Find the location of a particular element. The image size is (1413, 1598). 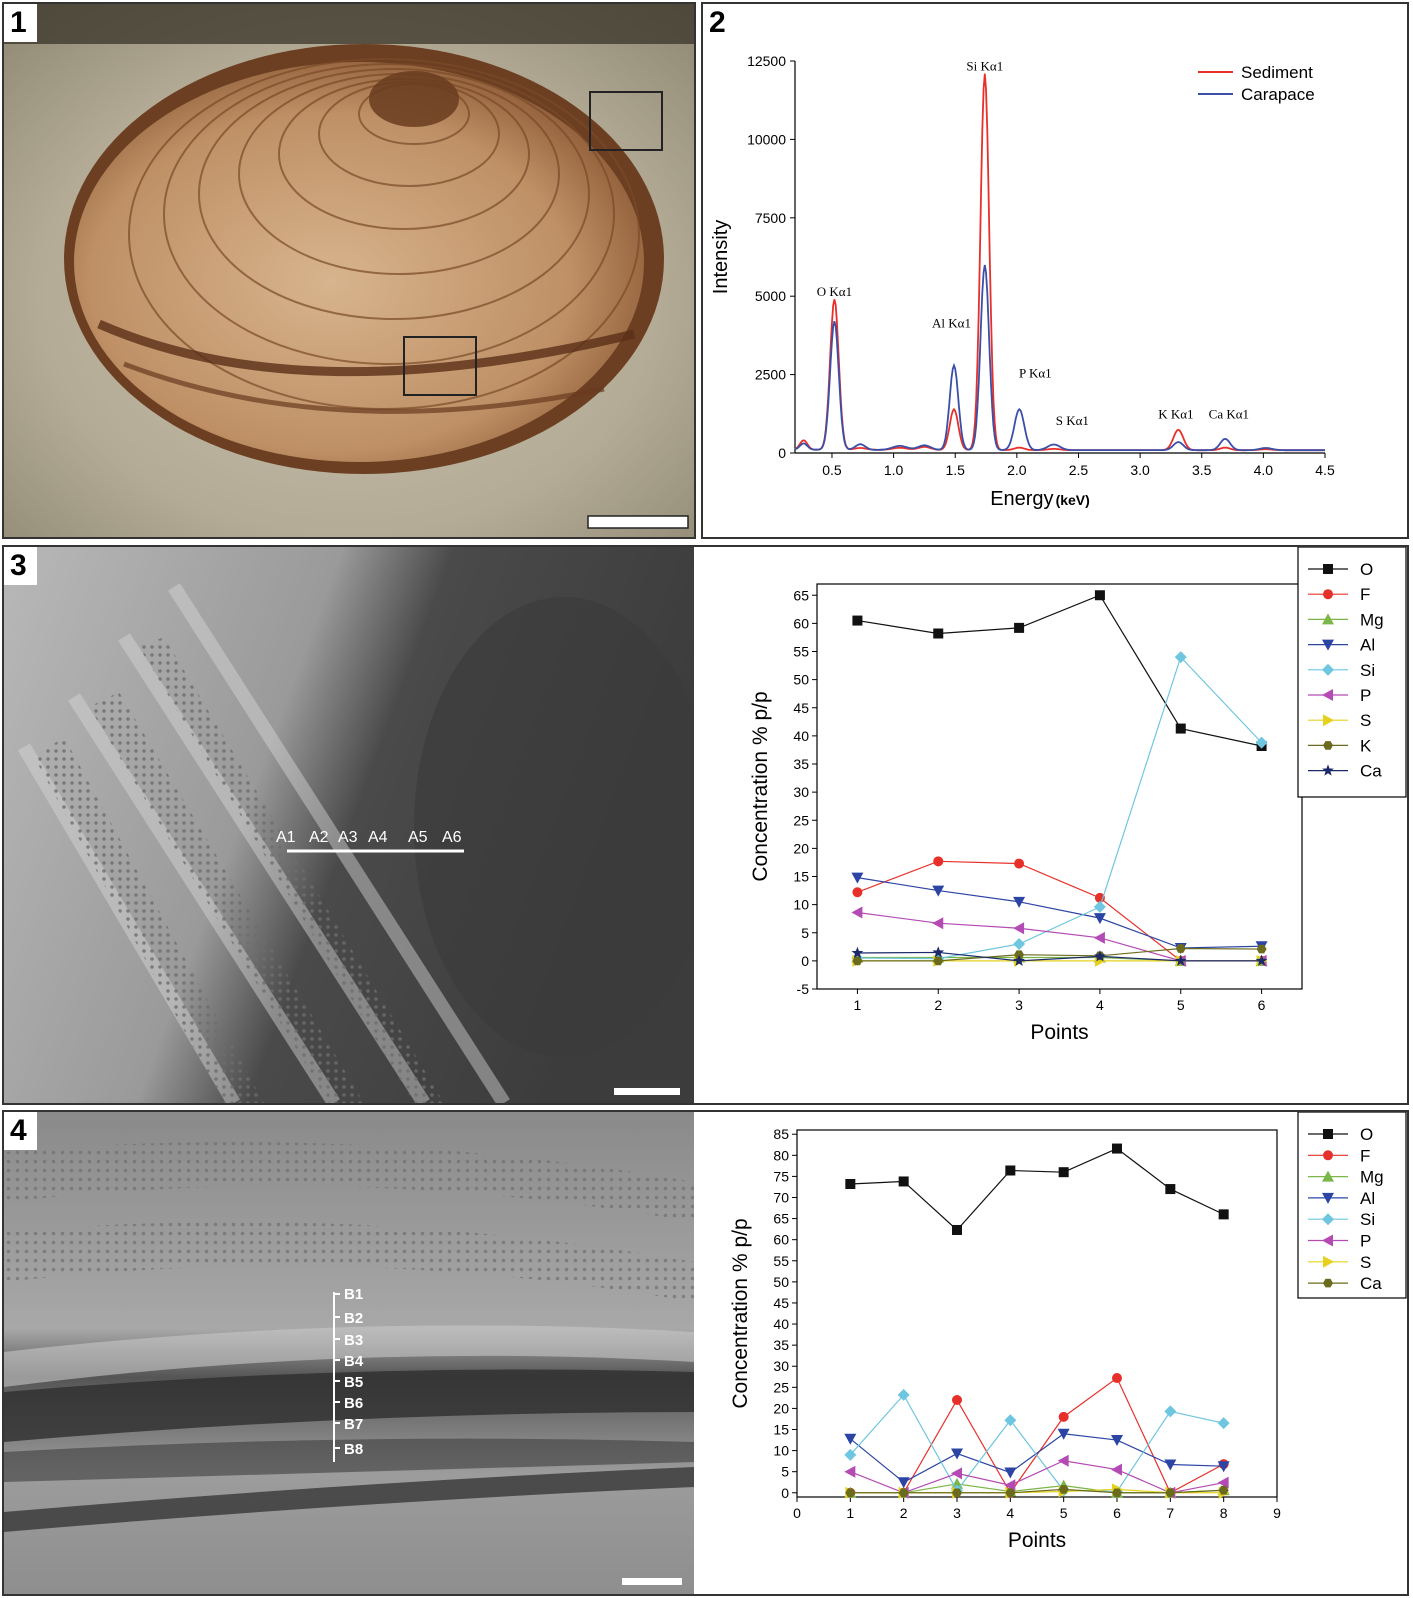

series-f is located at coordinates (1059, 911).